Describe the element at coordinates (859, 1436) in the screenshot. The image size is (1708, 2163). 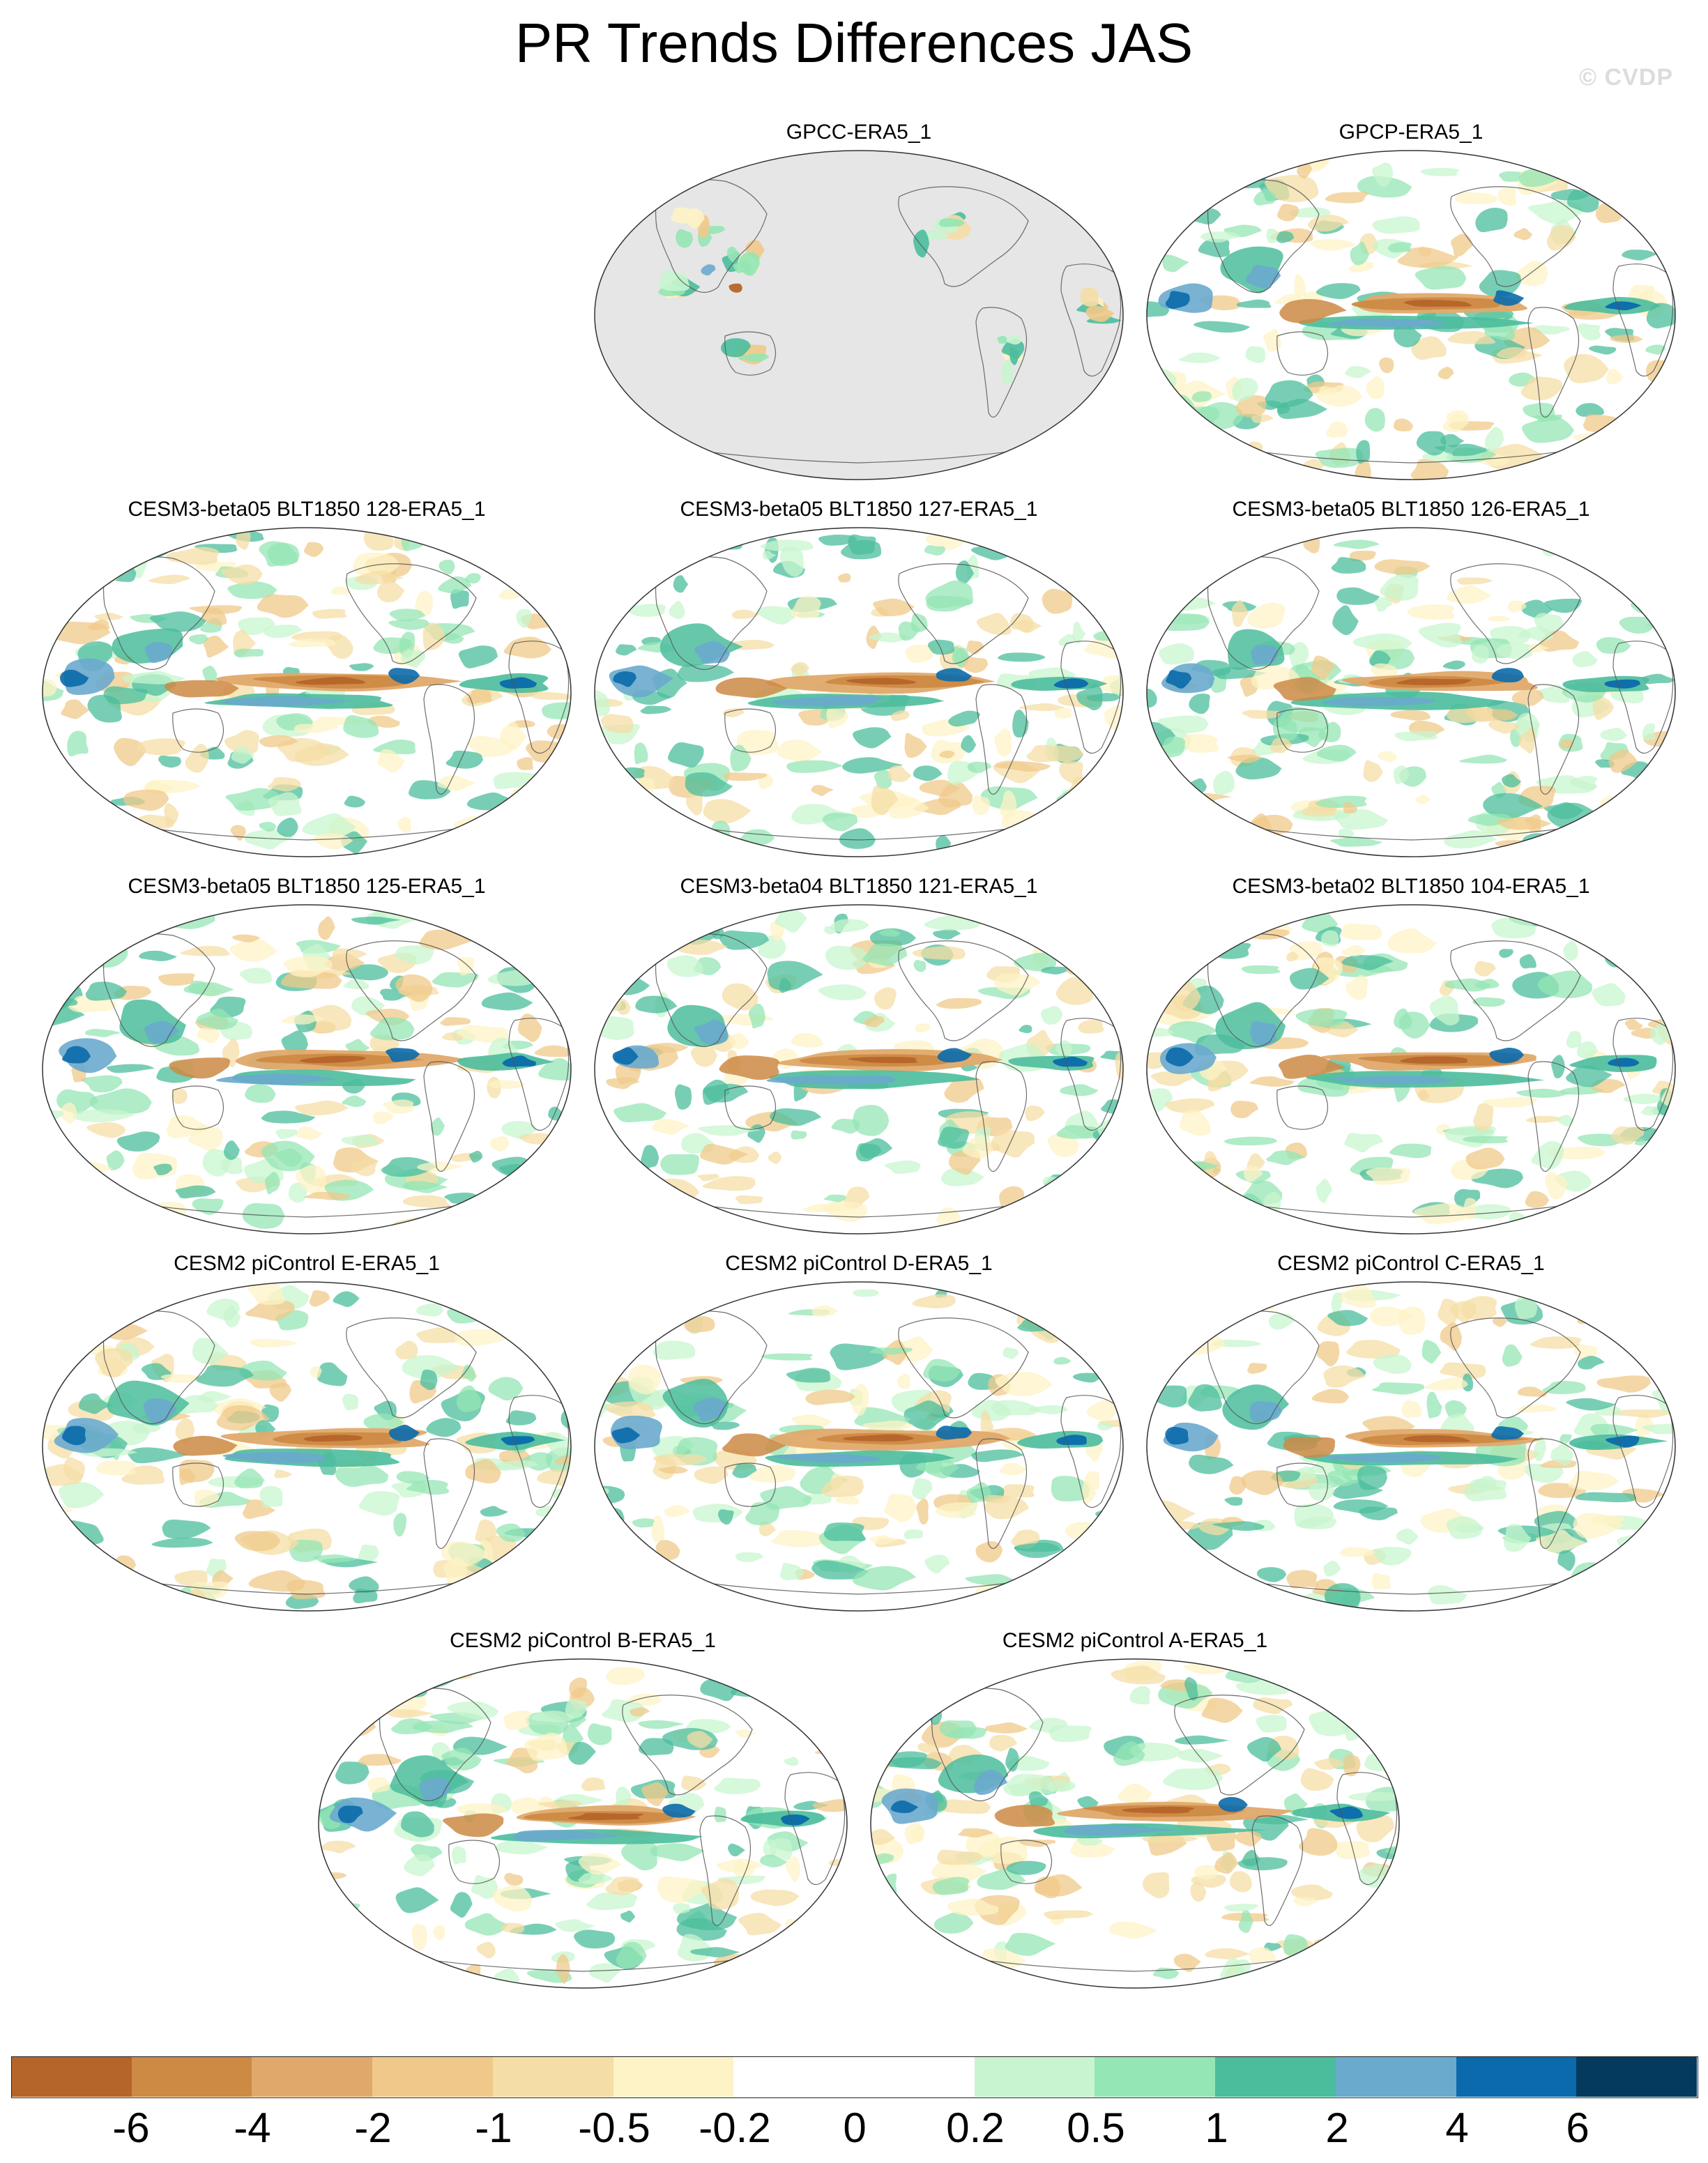
I see `map-panel: CESM2 piControl D-ERA5_1` at that location.